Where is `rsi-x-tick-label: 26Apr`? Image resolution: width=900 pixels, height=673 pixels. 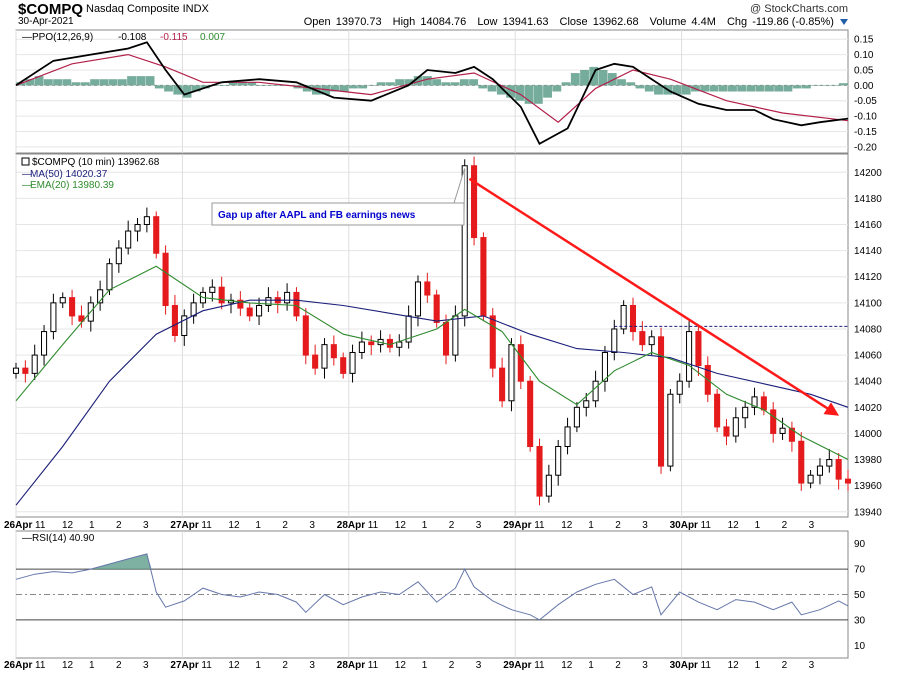
rsi-x-tick-label: 26Apr is located at coordinates (18, 665).